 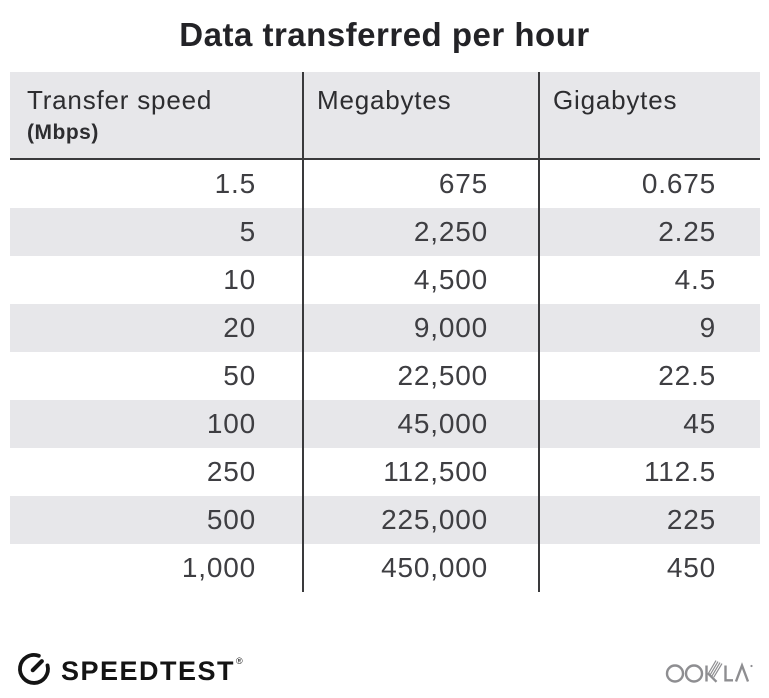 I want to click on gigabytes-cell: 22.5, so click(x=649, y=376).